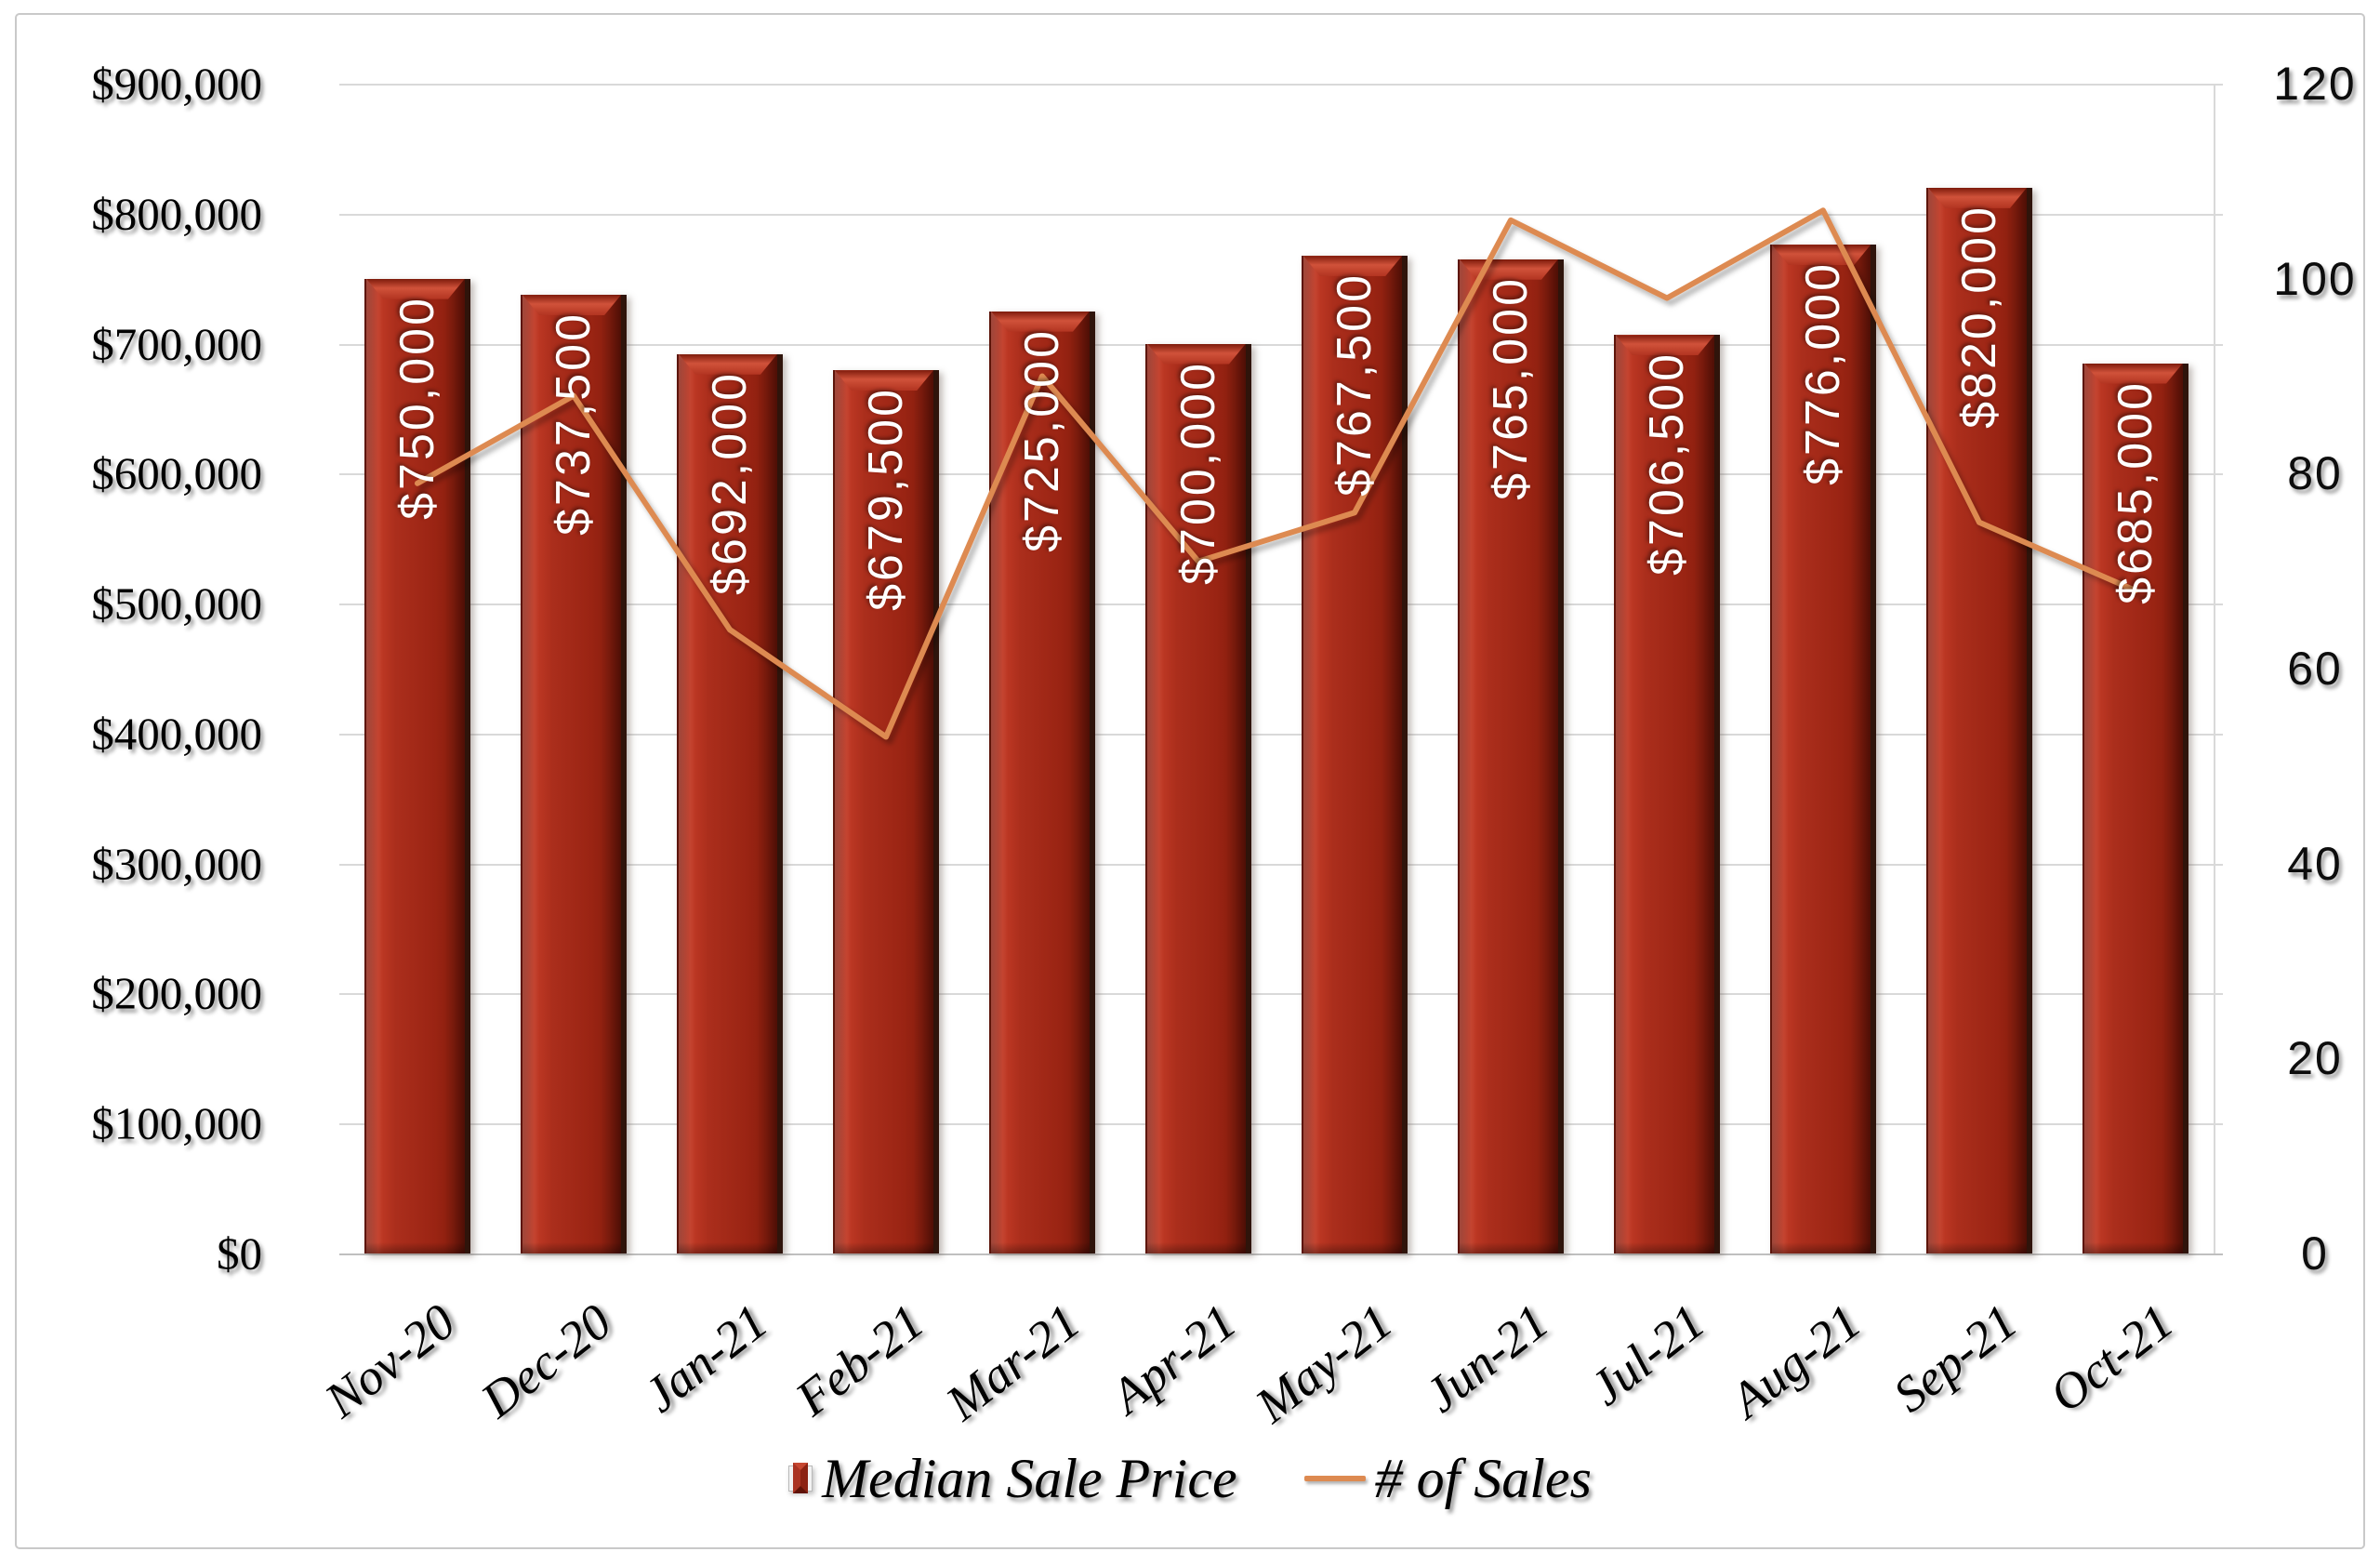  I want to click on bar-value-label: $767,500, so click(1355, 384).